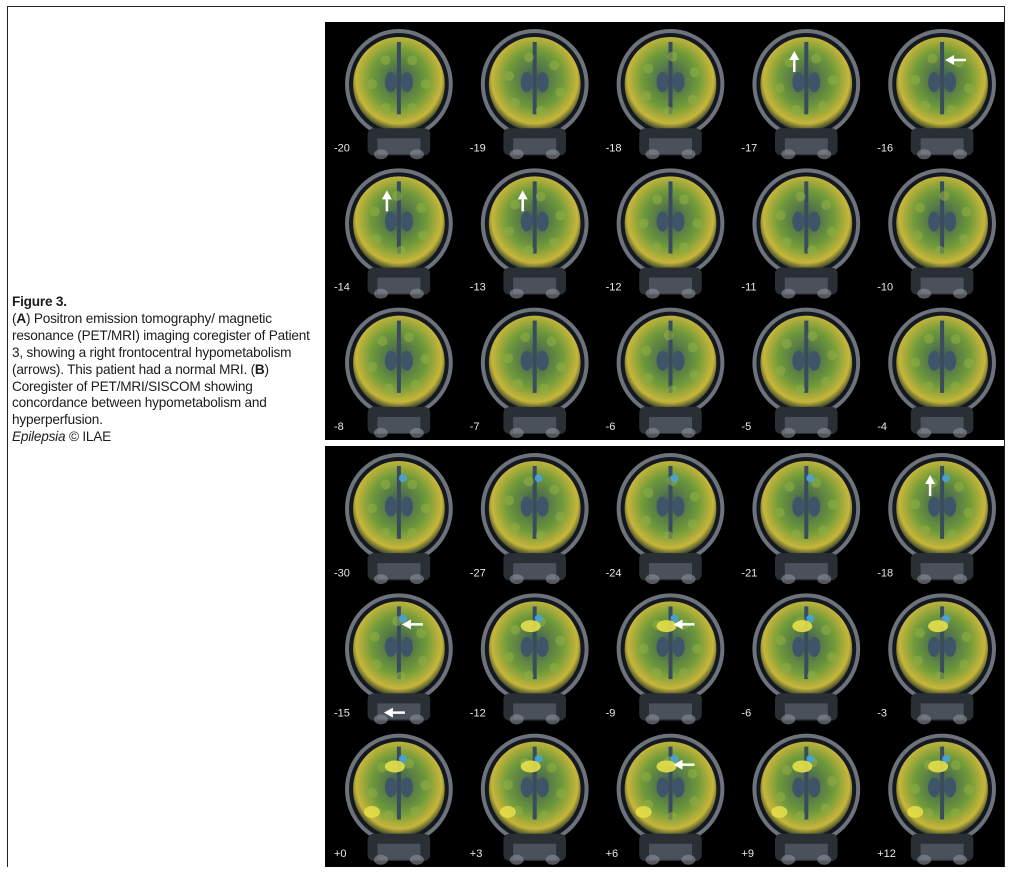 The image size is (1013, 873). Describe the element at coordinates (665, 799) in the screenshot. I see `brain-slice: +6` at that location.